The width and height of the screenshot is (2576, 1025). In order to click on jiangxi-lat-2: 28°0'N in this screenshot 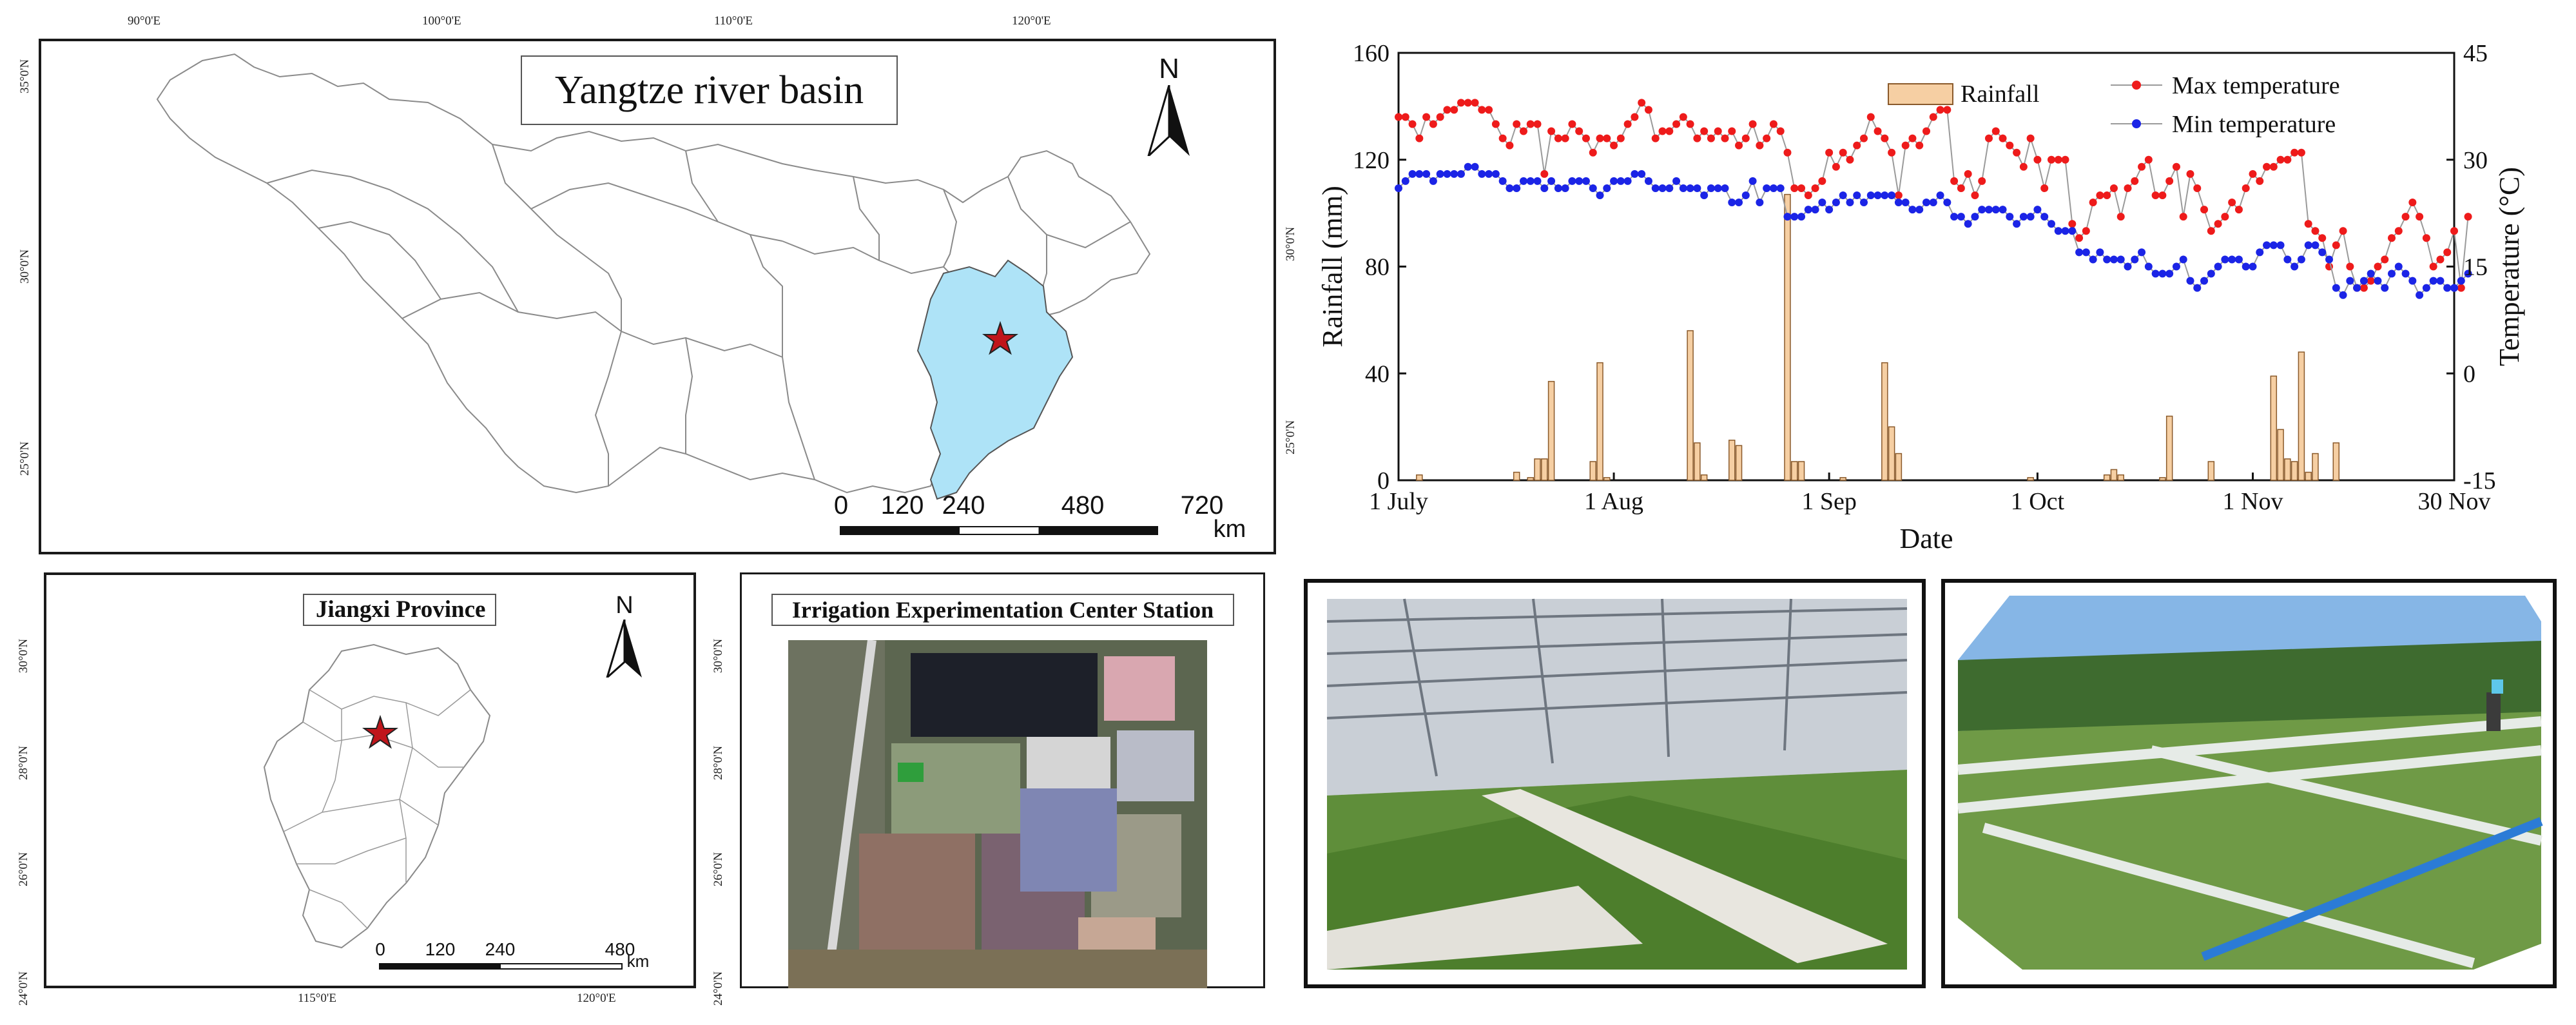, I will do `click(23, 762)`.